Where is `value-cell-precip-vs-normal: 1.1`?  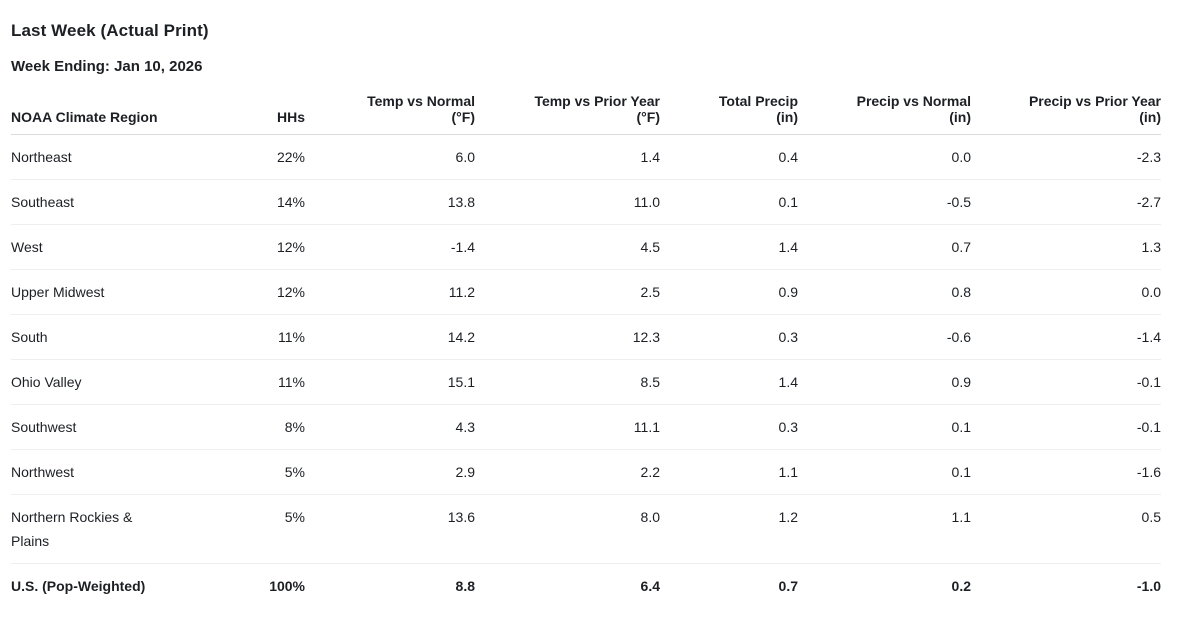
value-cell-precip-vs-normal: 1.1 is located at coordinates (884, 529).